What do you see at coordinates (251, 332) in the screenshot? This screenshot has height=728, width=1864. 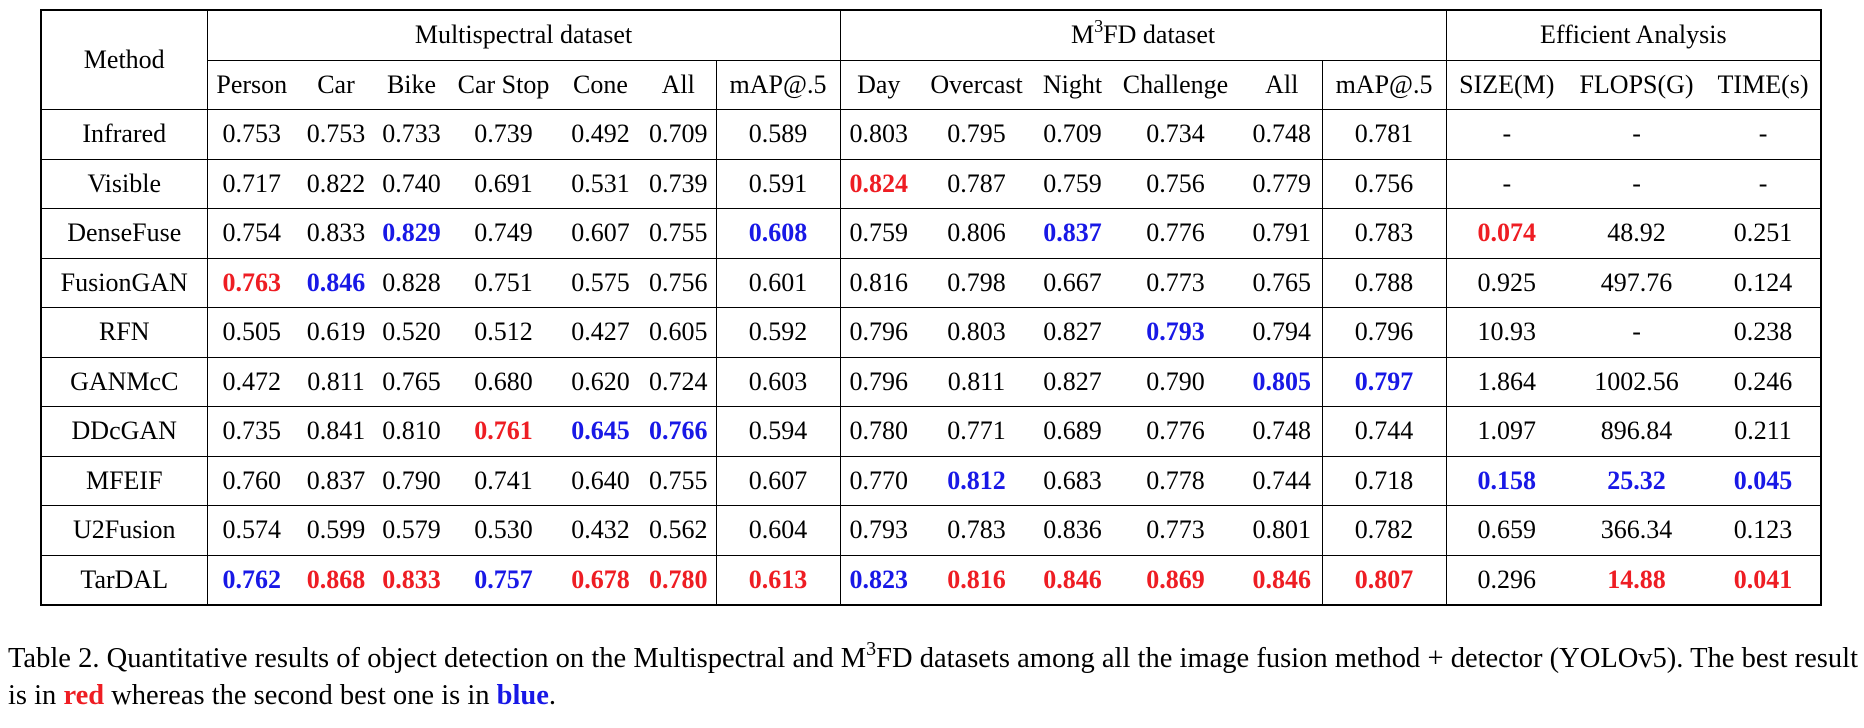 I see `table-cell: 0.505` at bounding box center [251, 332].